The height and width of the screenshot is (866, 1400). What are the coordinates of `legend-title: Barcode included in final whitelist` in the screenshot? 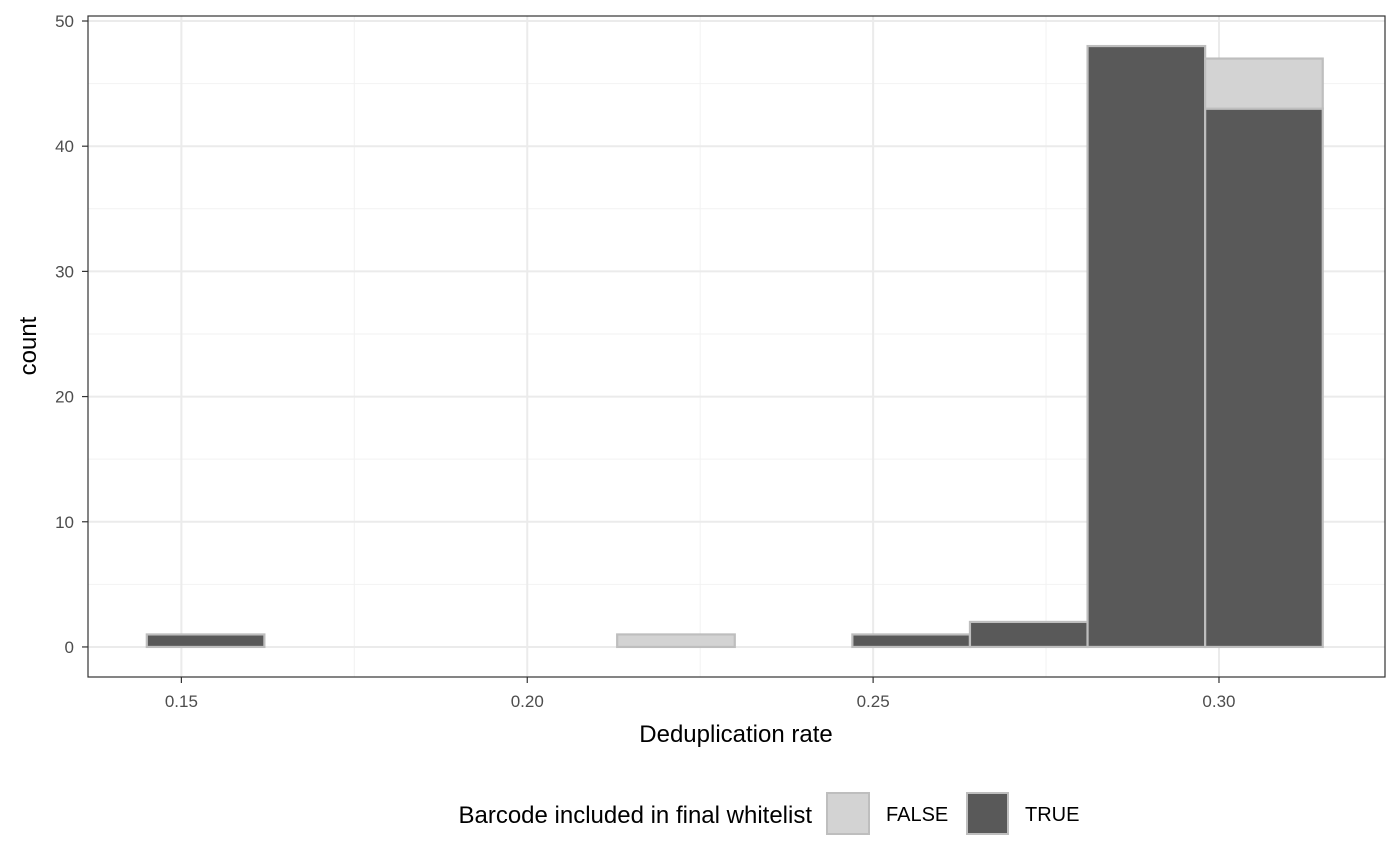 It's located at (635, 815).